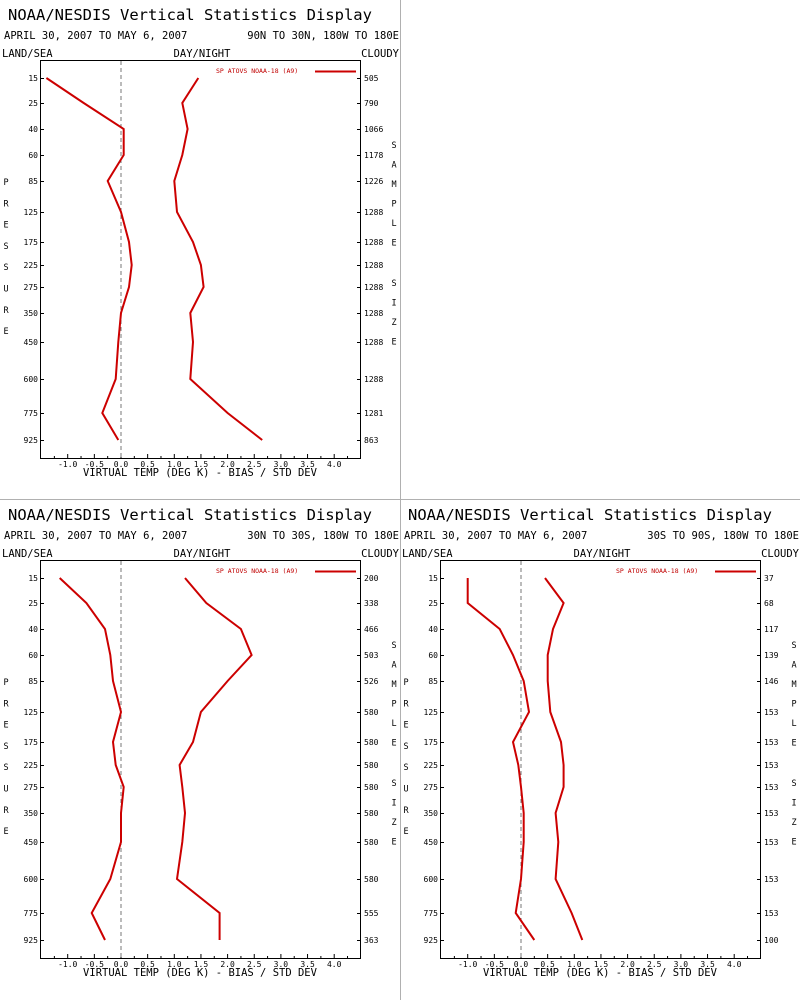 The height and width of the screenshot is (1000, 800). Describe the element at coordinates (371, 603) in the screenshot. I see `sample-size-label: 338` at that location.